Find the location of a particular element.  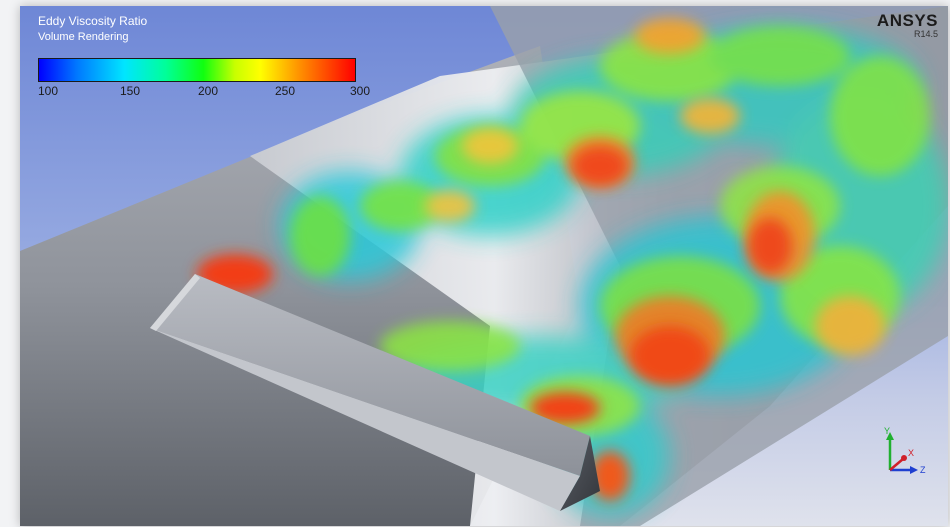

colorbar is located at coordinates (197, 70).